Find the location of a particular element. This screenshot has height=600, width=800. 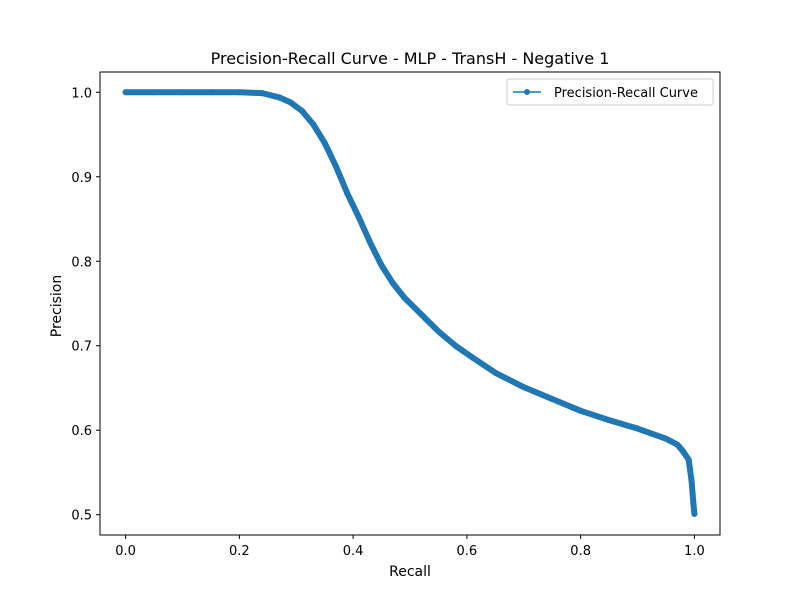

x-tick-label: 0.0 is located at coordinates (125, 551).